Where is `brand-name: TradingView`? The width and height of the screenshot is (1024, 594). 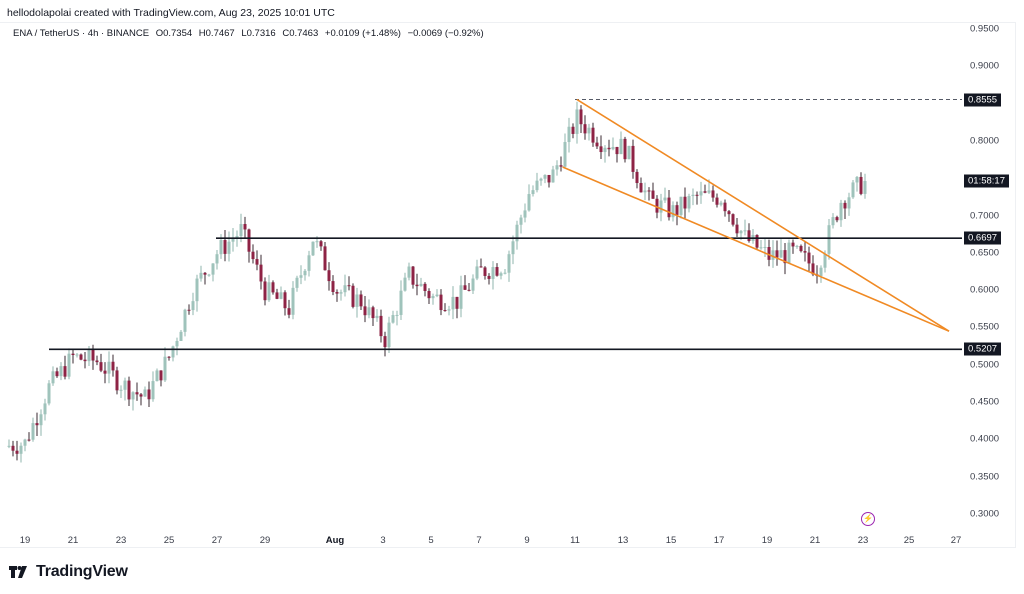 brand-name: TradingView is located at coordinates (82, 571).